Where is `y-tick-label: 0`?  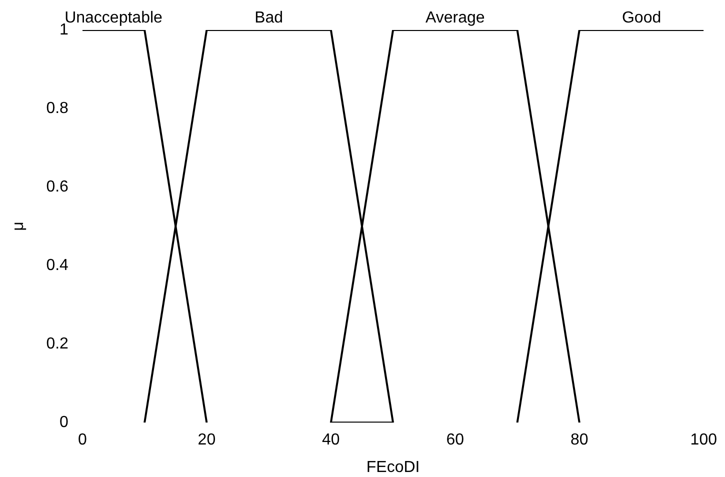 y-tick-label: 0 is located at coordinates (64, 423).